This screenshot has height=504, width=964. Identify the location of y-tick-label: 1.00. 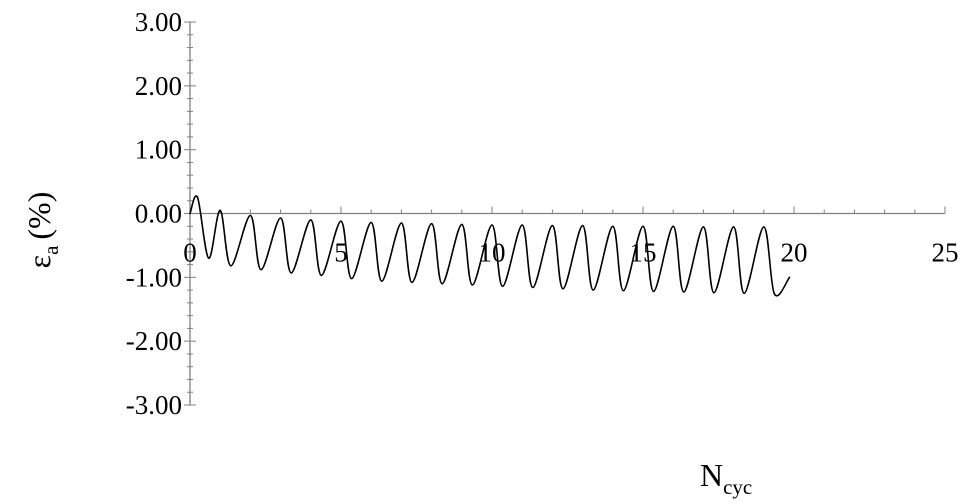
(158, 150).